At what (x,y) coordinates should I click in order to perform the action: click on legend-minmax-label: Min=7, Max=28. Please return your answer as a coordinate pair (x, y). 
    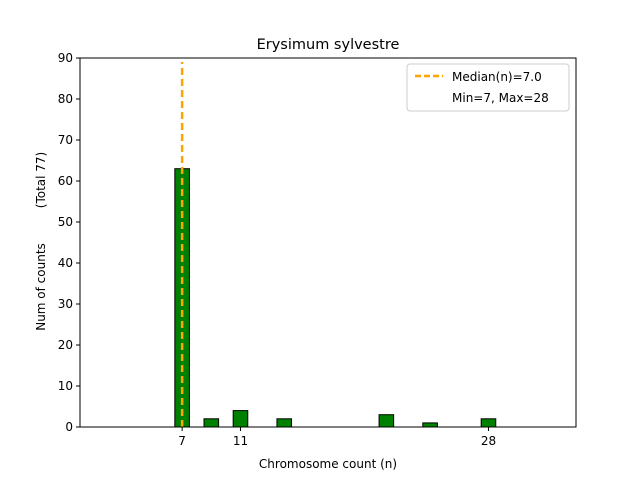
    Looking at the image, I should click on (500, 98).